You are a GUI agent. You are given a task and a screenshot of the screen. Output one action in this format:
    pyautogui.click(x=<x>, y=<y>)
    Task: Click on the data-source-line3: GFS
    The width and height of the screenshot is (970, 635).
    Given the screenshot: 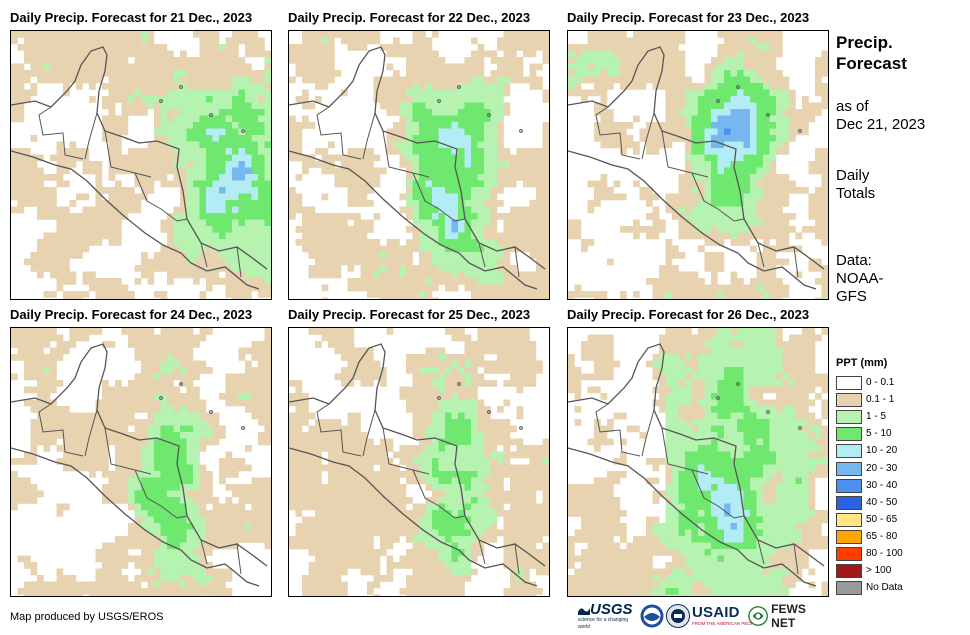 What is the action you would take?
    pyautogui.click(x=851, y=296)
    